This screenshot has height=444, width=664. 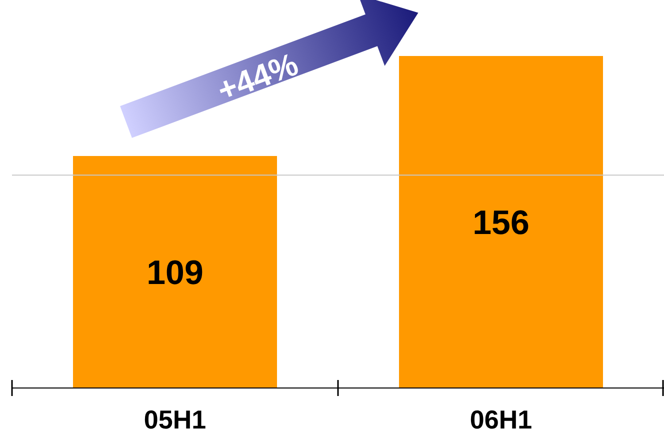 I want to click on data-label: 109, so click(x=175, y=273).